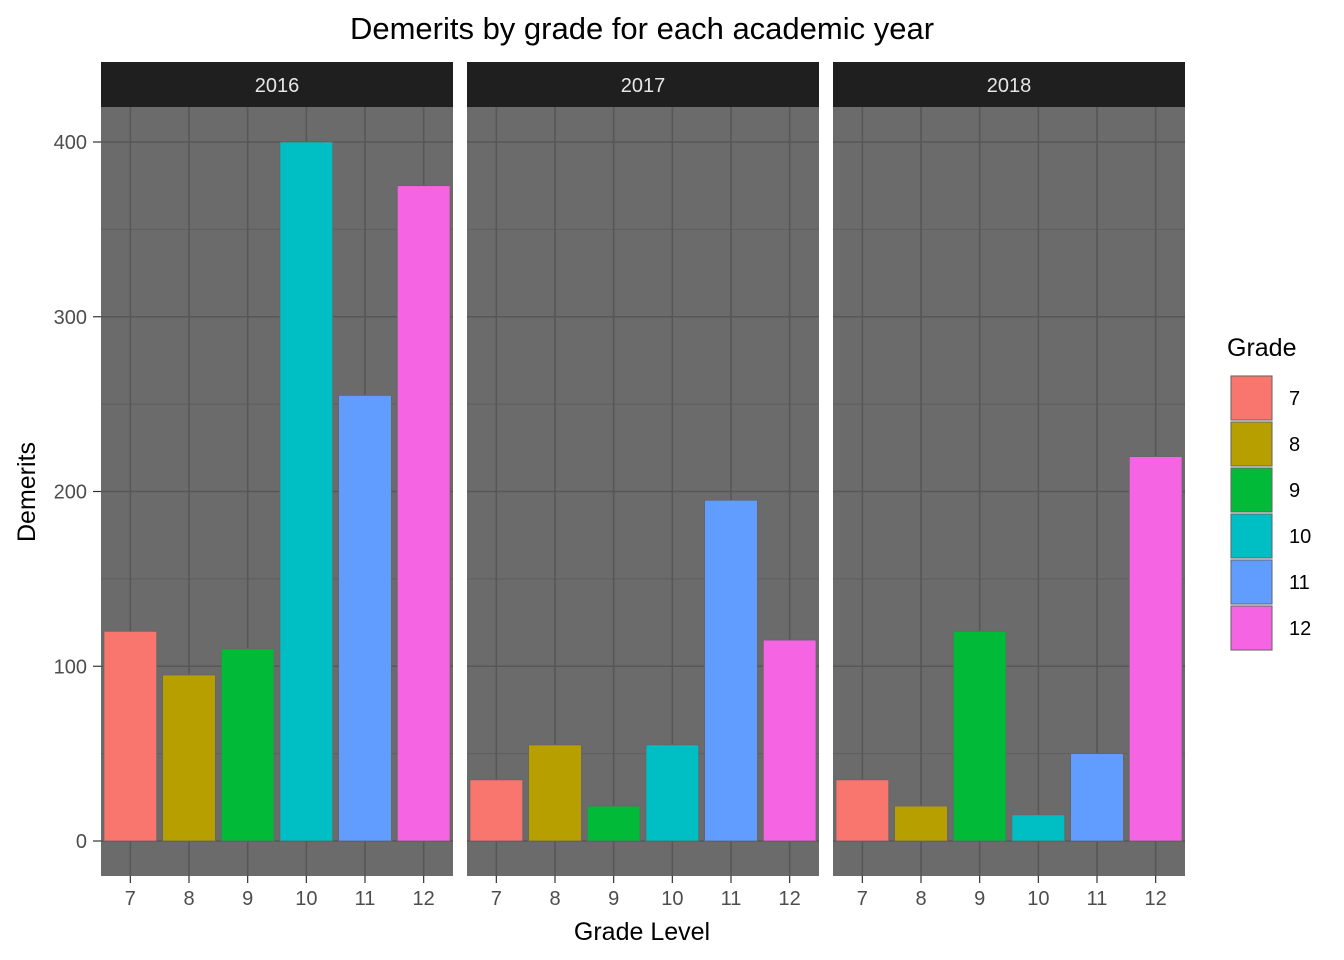 This screenshot has width=1344, height=960. What do you see at coordinates (70, 493) in the screenshot?
I see `y-tick-label: 200` at bounding box center [70, 493].